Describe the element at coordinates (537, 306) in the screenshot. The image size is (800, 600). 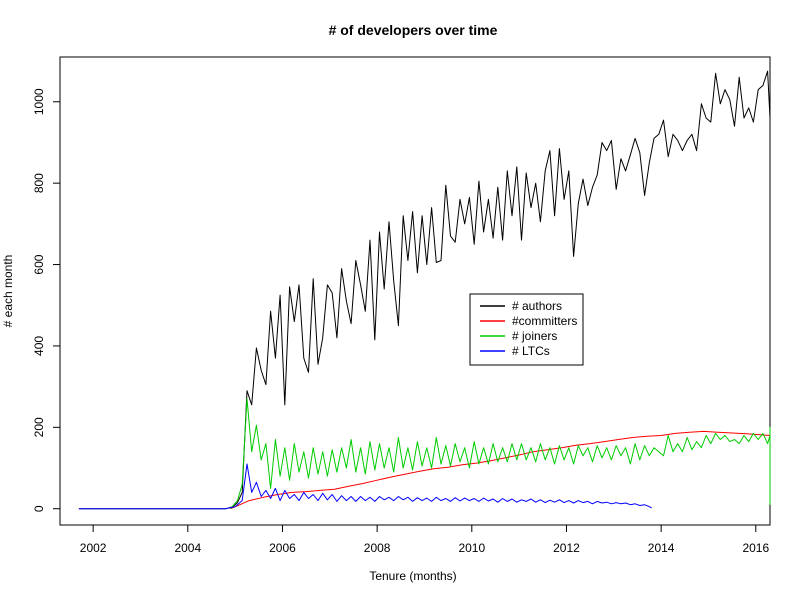
I see `legend-label: # authors` at that location.